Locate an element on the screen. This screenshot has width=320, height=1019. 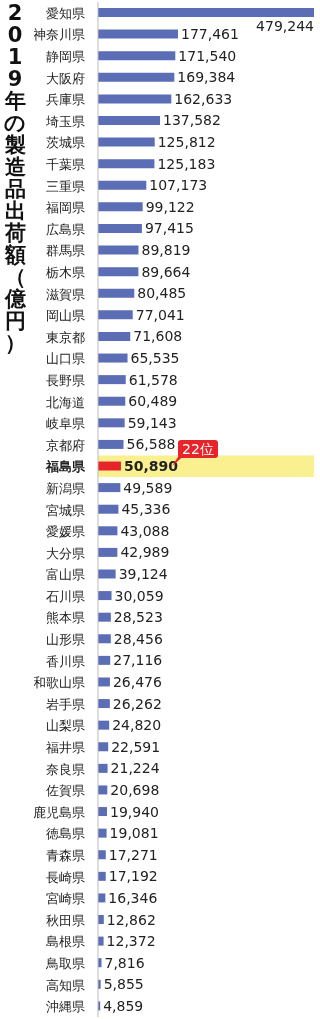
data-label: 80,485 is located at coordinates (162, 293).